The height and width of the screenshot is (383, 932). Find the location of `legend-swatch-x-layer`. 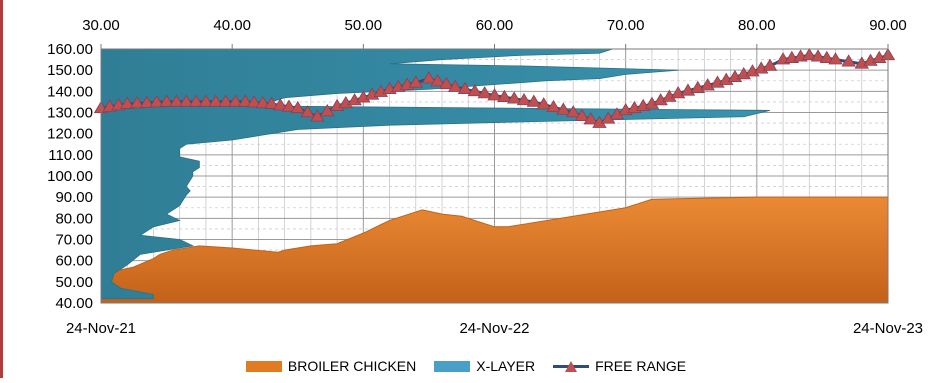

legend-swatch-x-layer is located at coordinates (452, 366).